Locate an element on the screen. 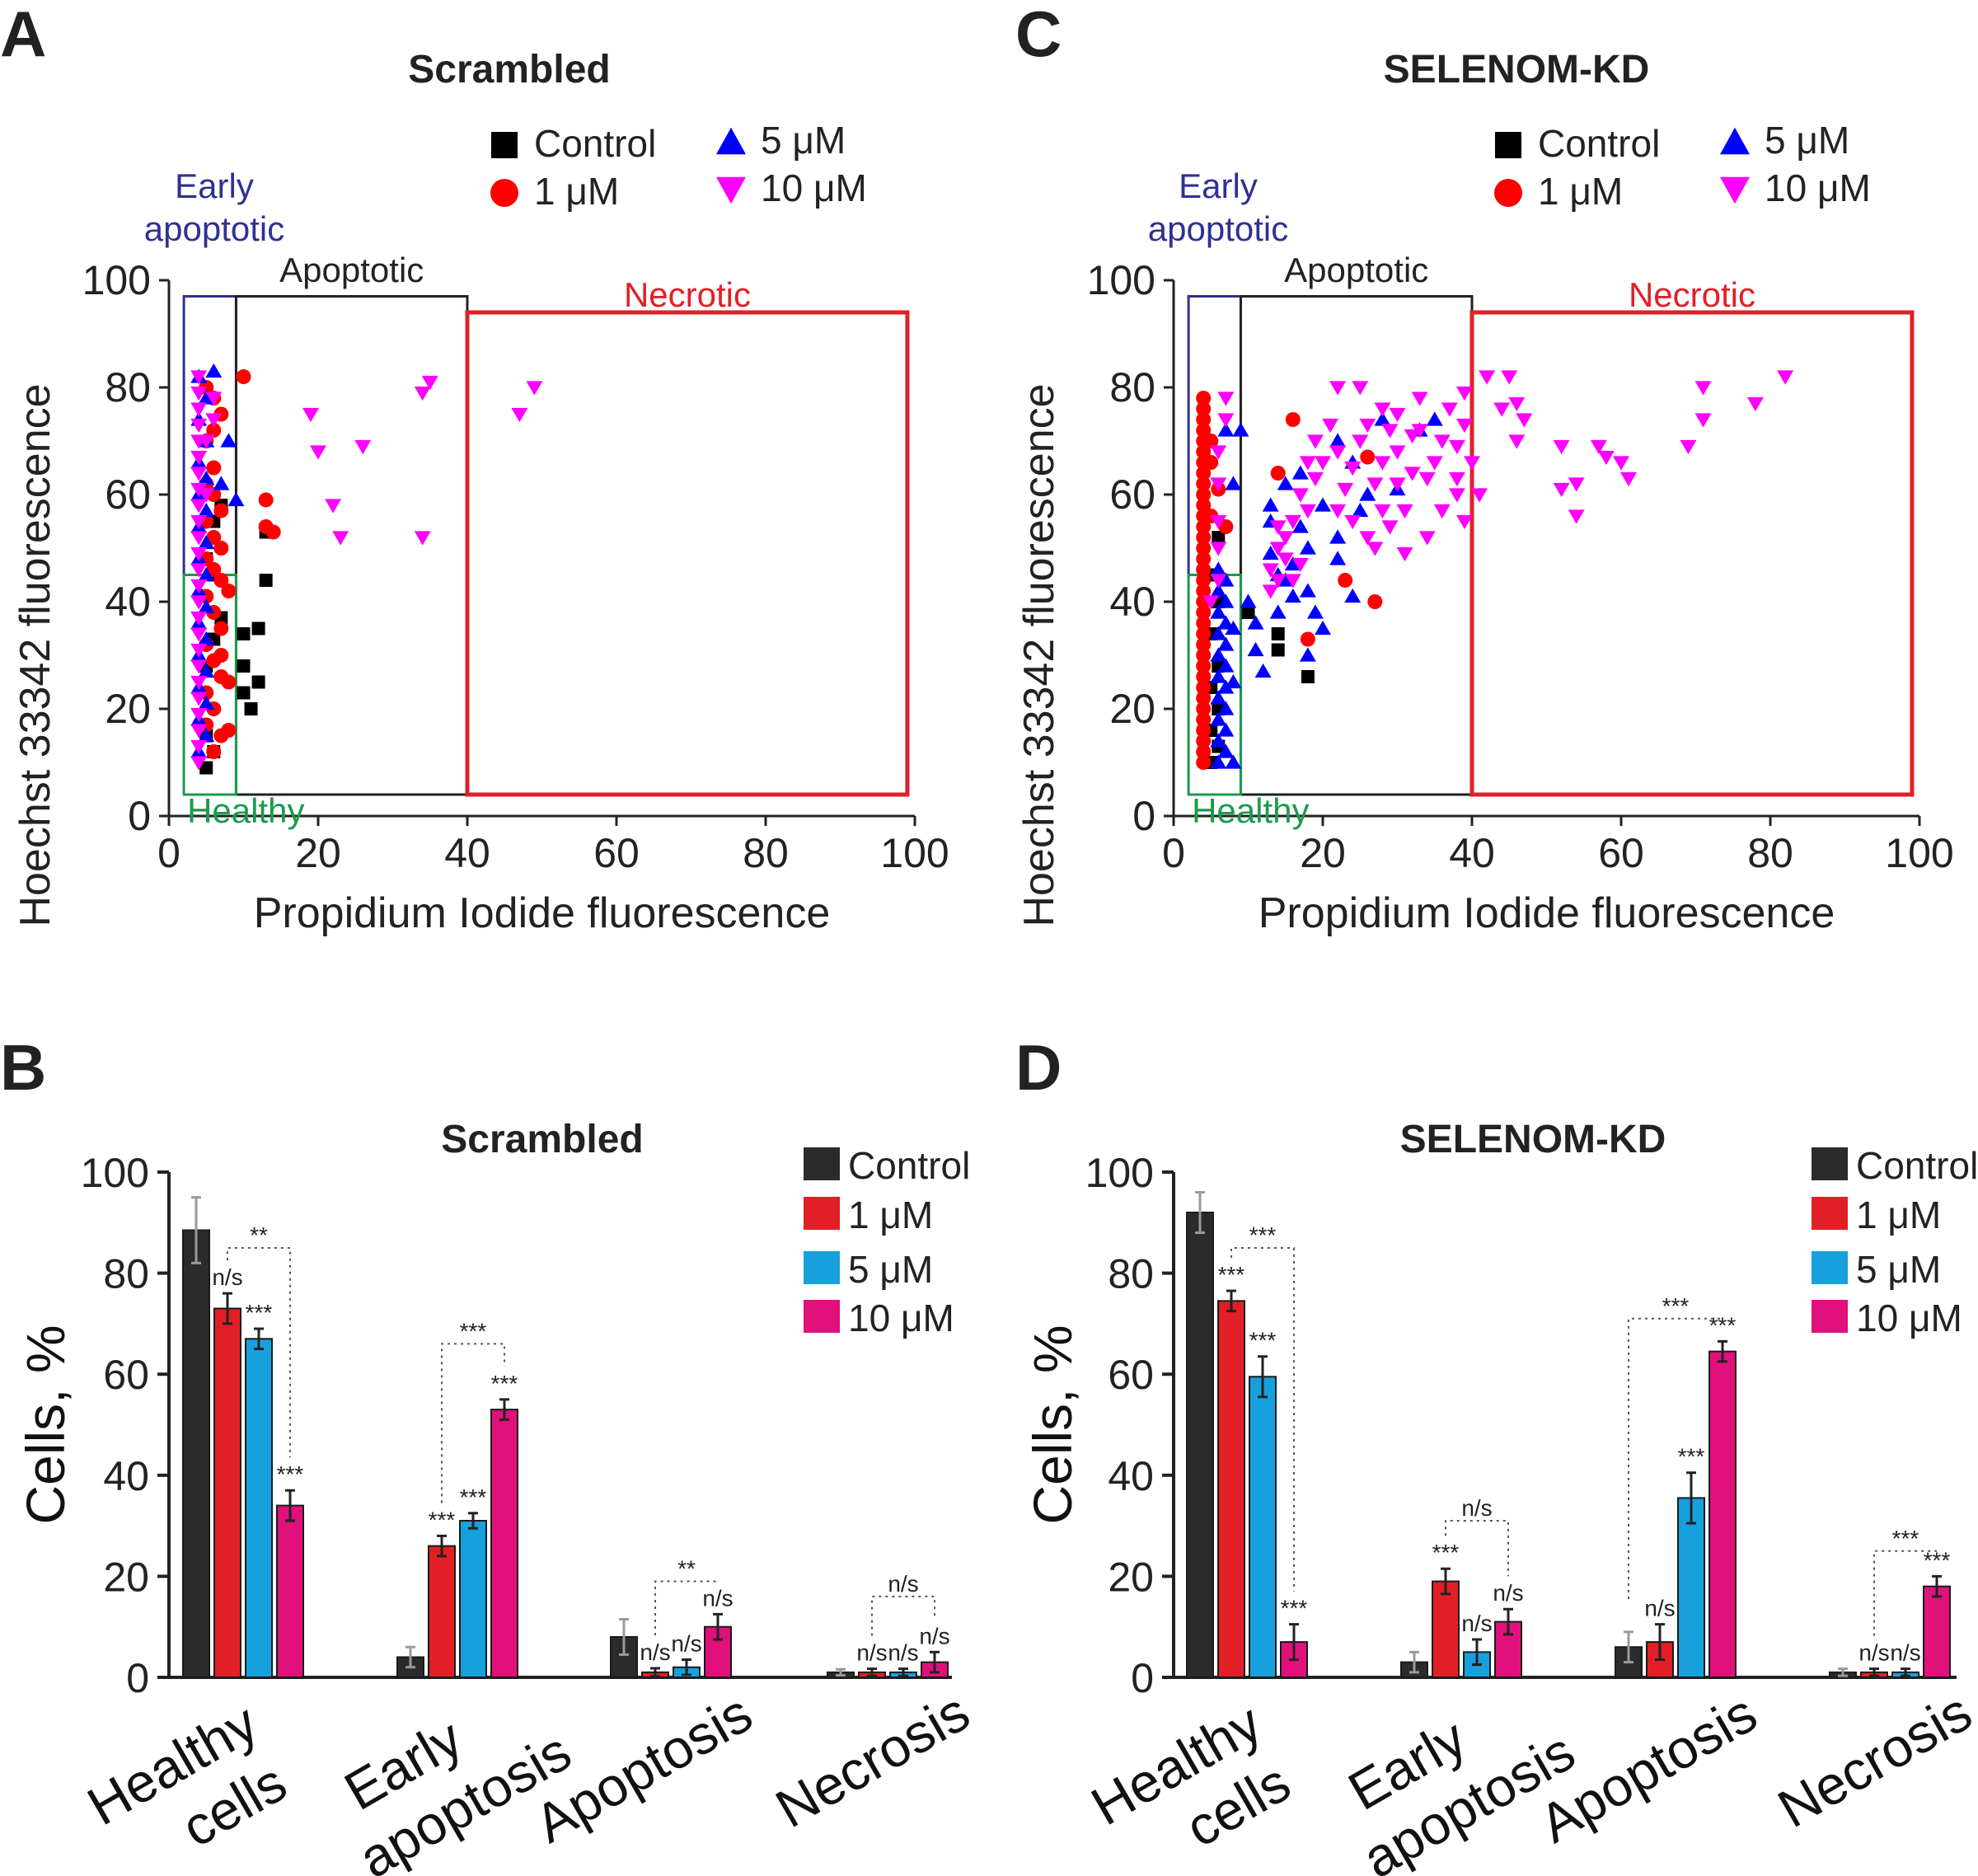 The height and width of the screenshot is (1876, 1978). y-tick-label: 20 is located at coordinates (126, 1577).